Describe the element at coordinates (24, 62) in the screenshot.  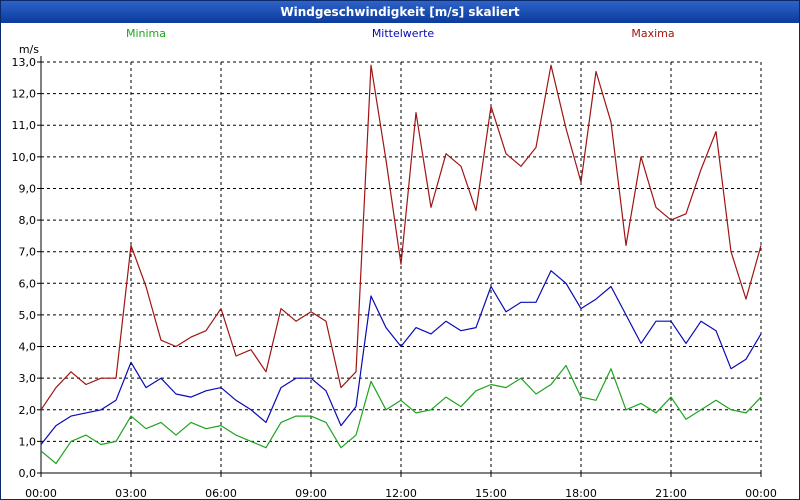
I see `y-tick-label: 13,0` at that location.